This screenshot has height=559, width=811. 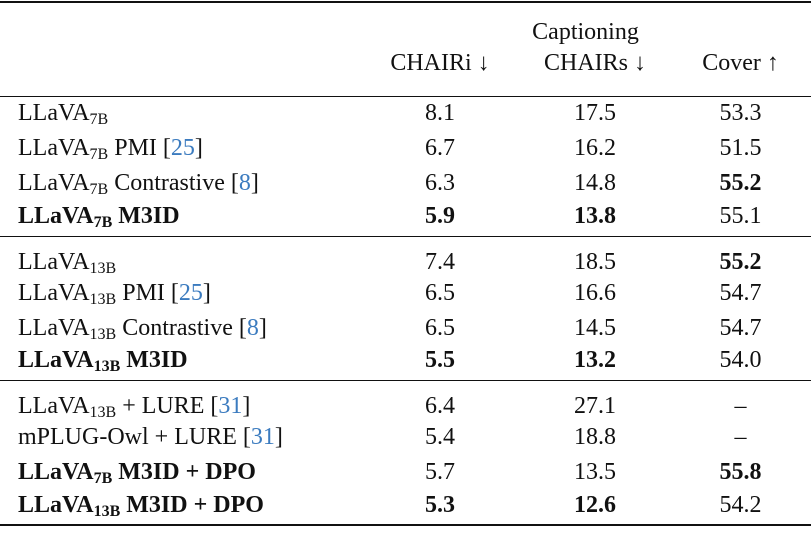 I want to click on table-row: mPLUG-Owl + LURE [31] 5.4 18.8 –, so click(x=405, y=437).